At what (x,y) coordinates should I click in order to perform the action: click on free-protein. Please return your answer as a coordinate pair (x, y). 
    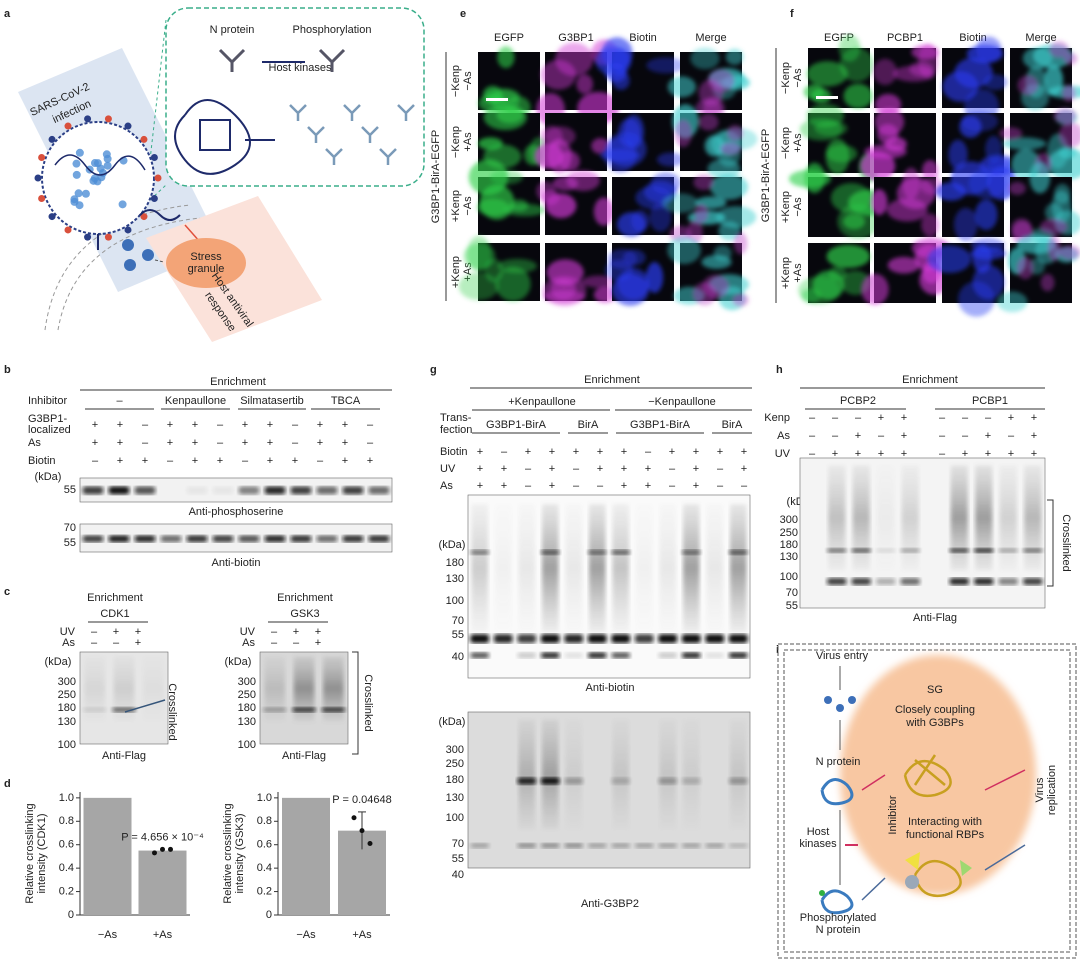
    Looking at the image, I should click on (406, 112).